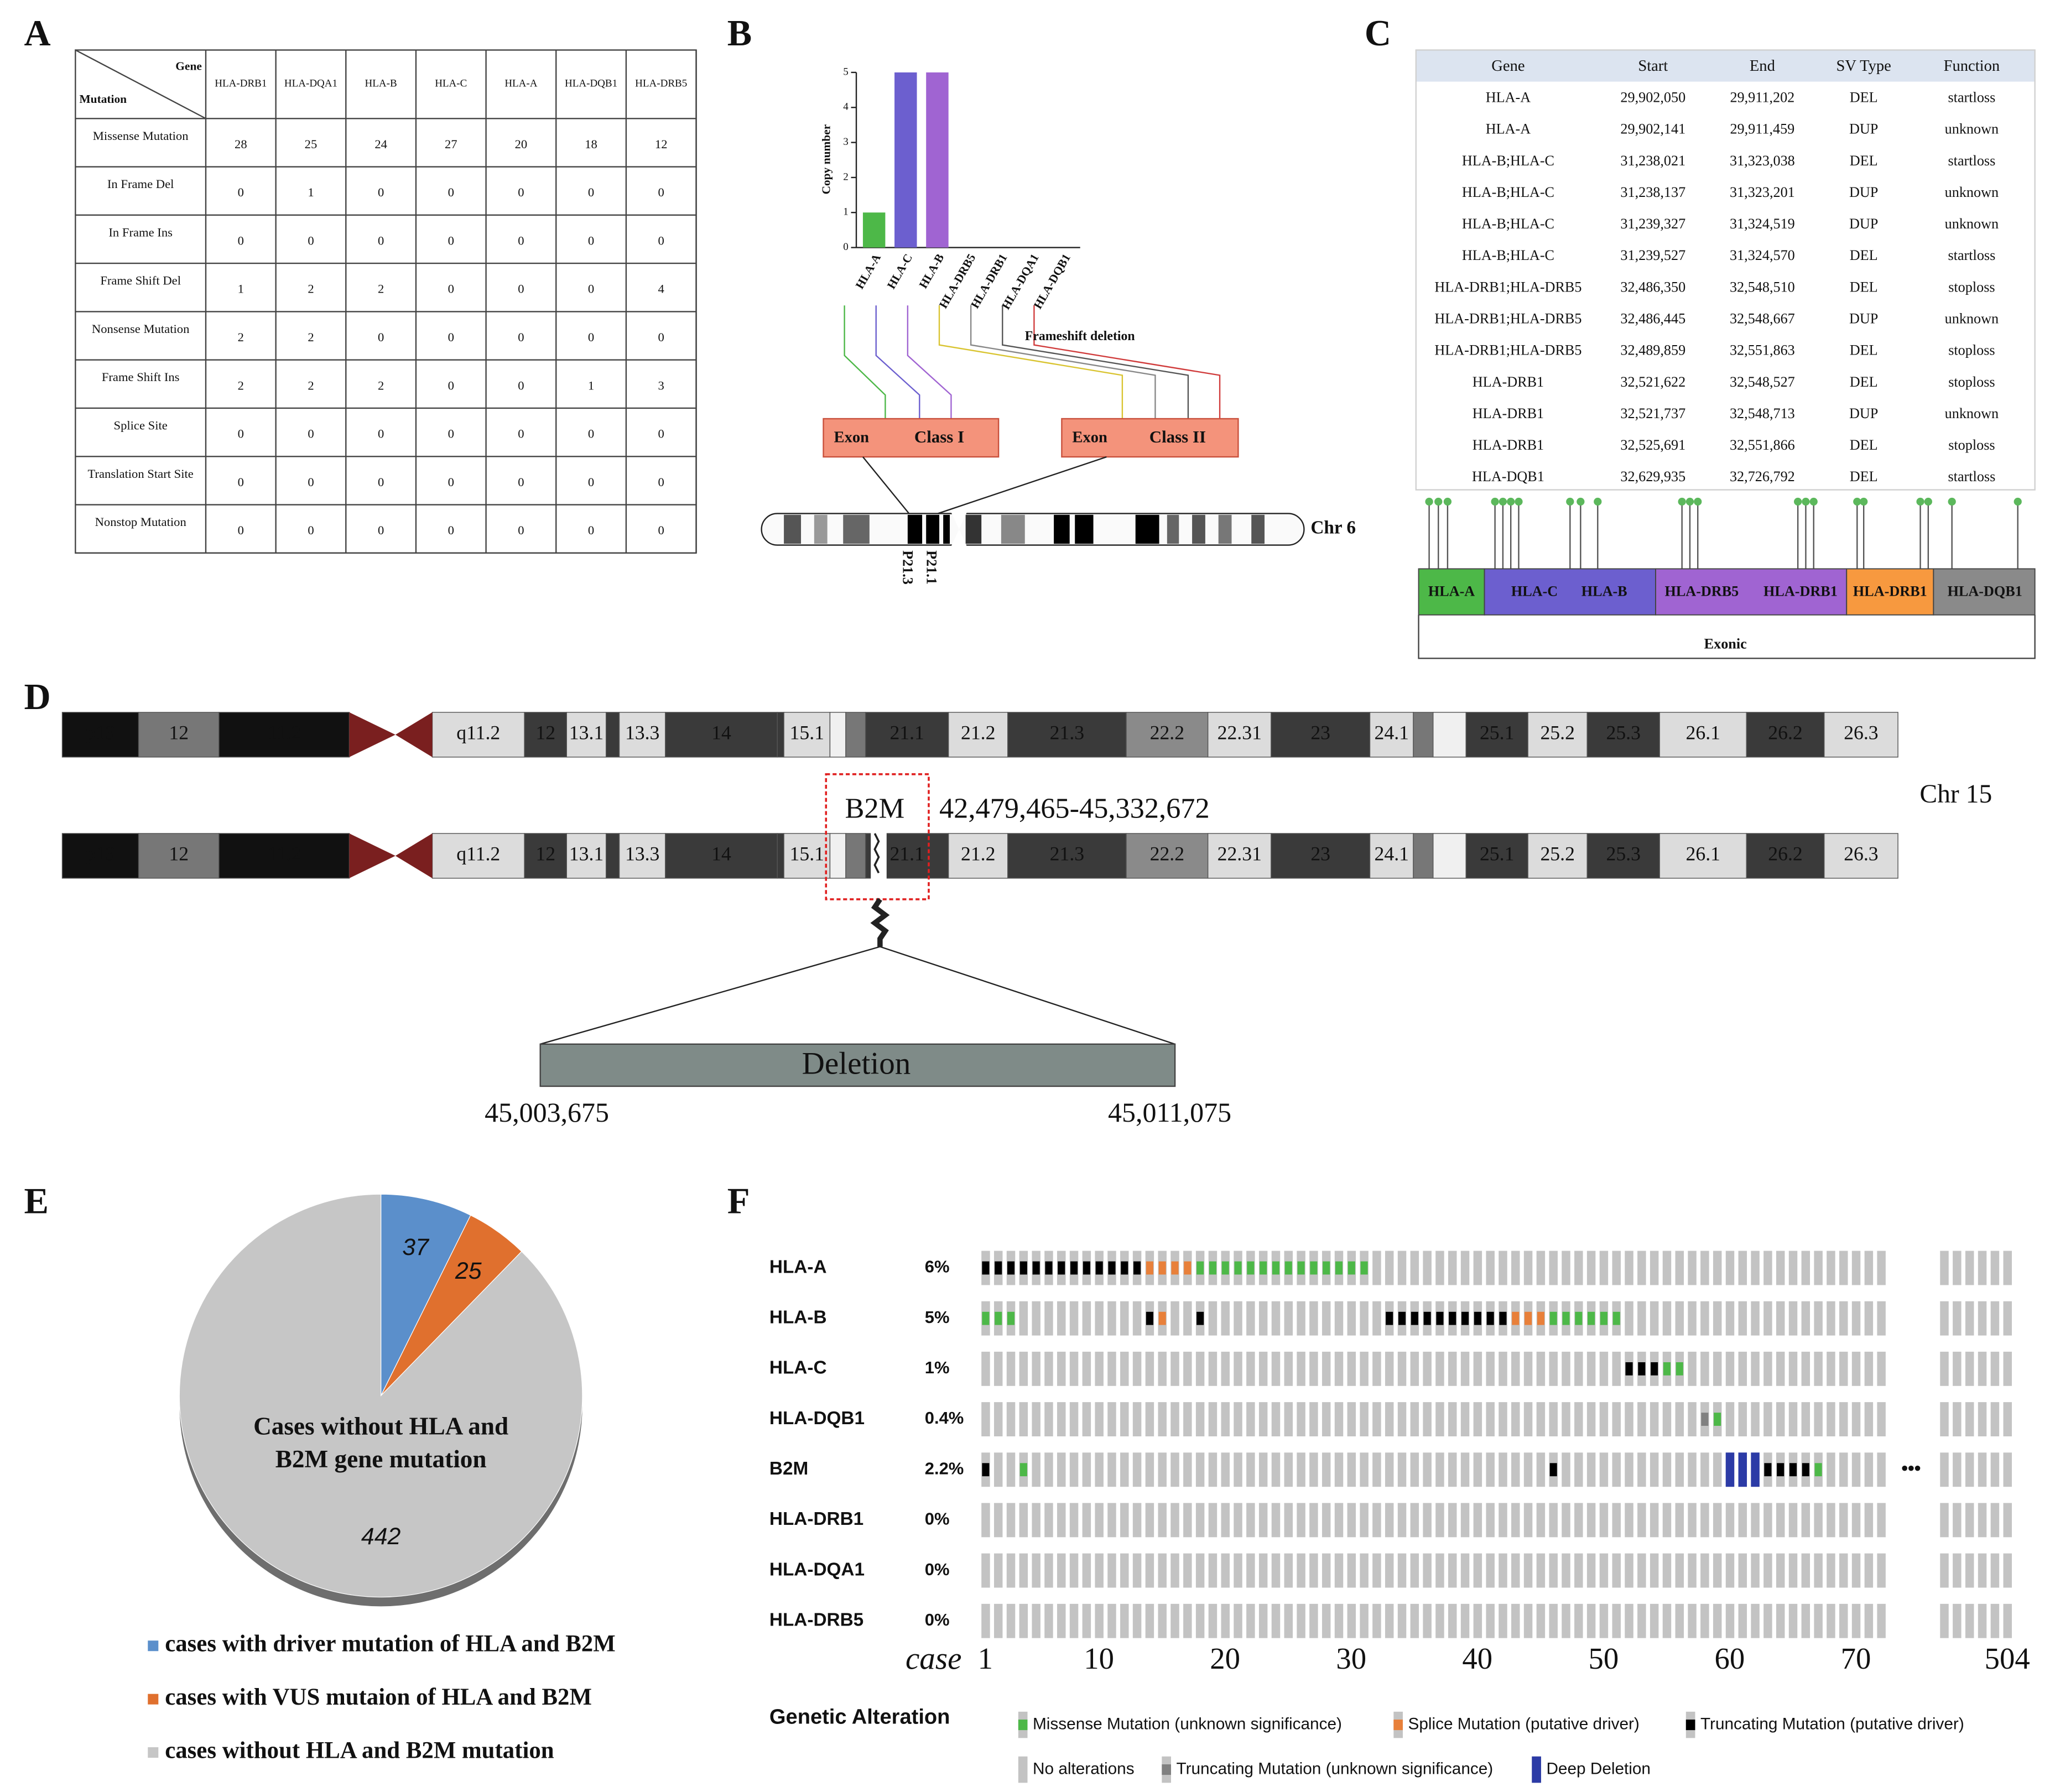  I want to click on cell: 29,902,141, so click(1652, 129).